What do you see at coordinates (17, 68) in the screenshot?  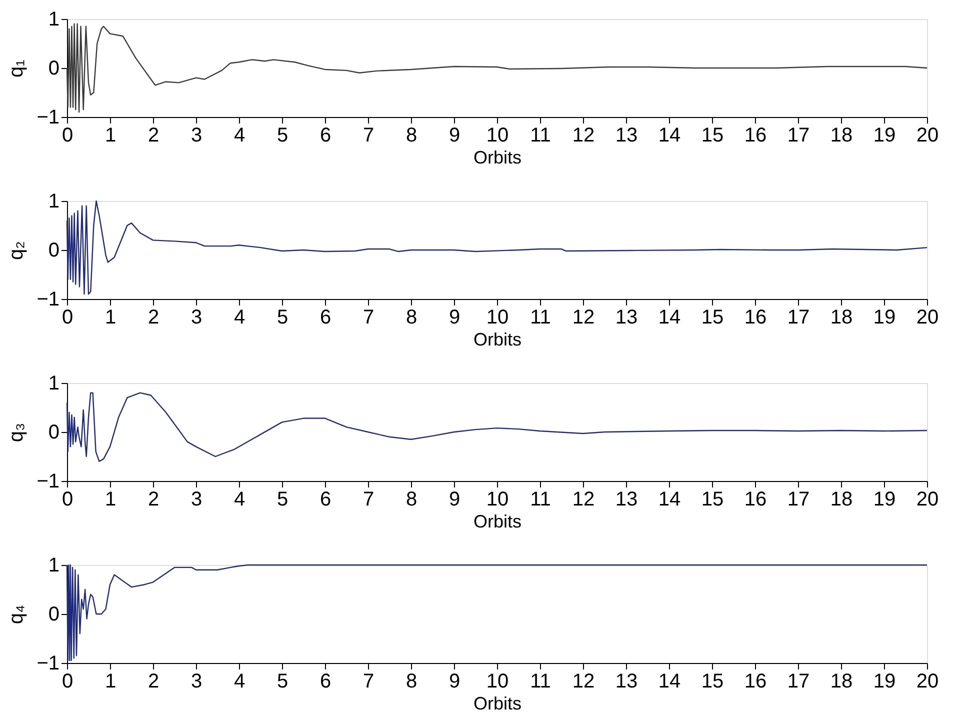 I see `y-axis-title: q₁` at bounding box center [17, 68].